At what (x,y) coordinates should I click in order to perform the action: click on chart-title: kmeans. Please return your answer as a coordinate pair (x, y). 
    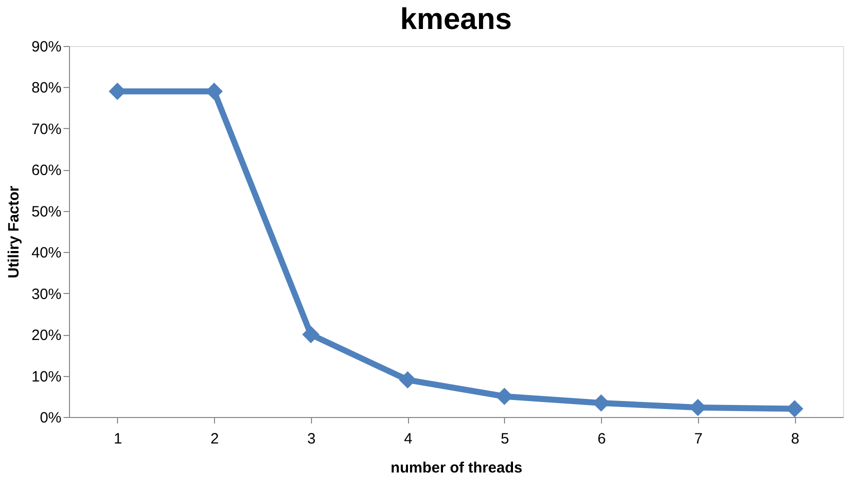
    Looking at the image, I should click on (456, 19).